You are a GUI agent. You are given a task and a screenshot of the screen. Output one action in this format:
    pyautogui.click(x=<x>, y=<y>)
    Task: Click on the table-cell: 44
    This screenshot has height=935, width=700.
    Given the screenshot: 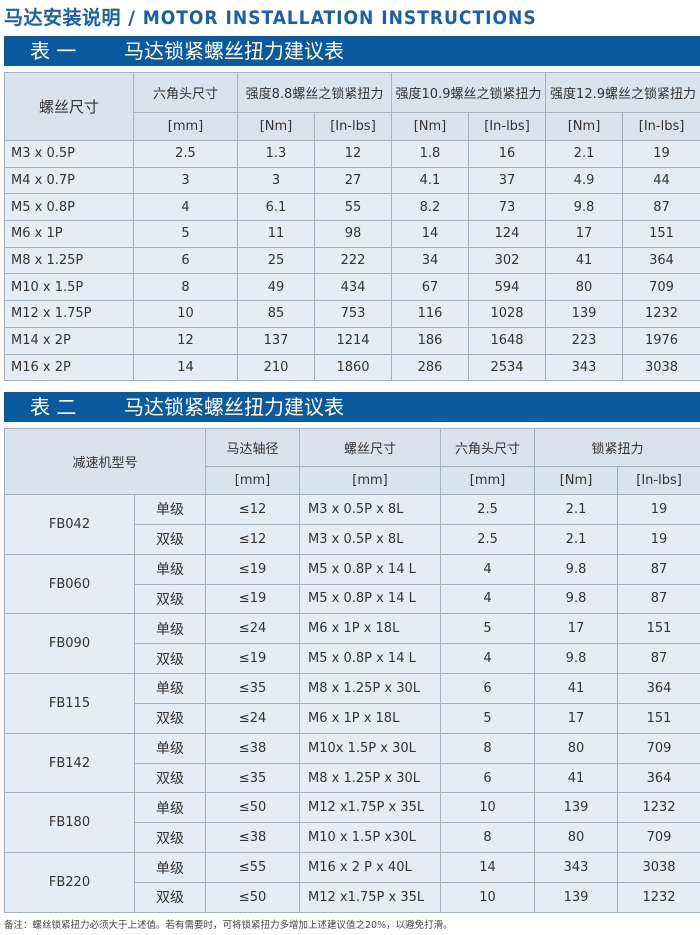 What is the action you would take?
    pyautogui.click(x=661, y=180)
    